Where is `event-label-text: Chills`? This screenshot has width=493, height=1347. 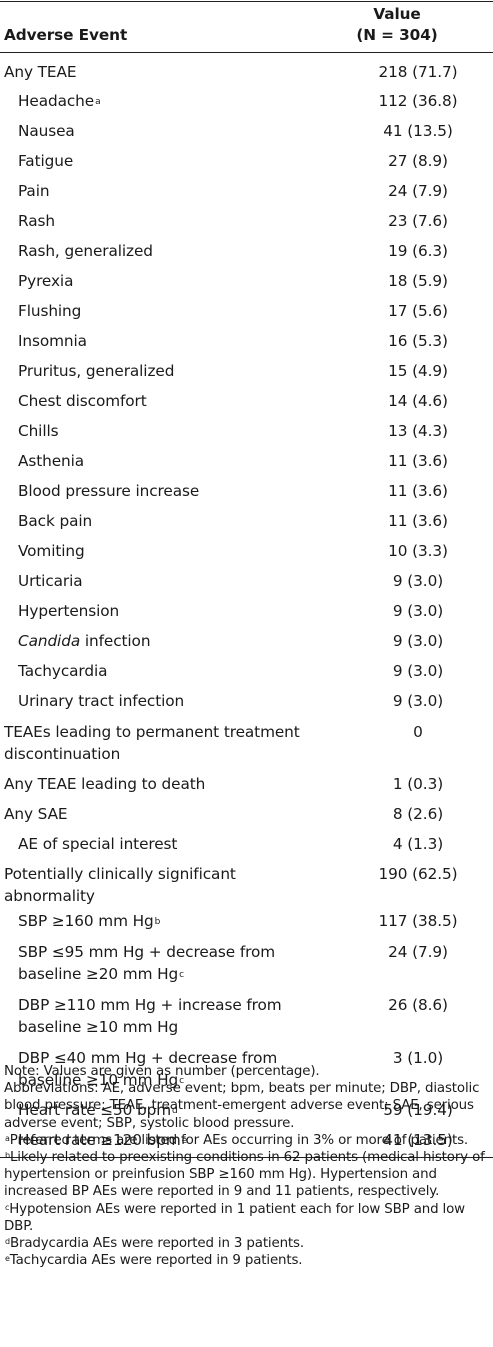
event-label-text: Chills is located at coordinates (38, 431).